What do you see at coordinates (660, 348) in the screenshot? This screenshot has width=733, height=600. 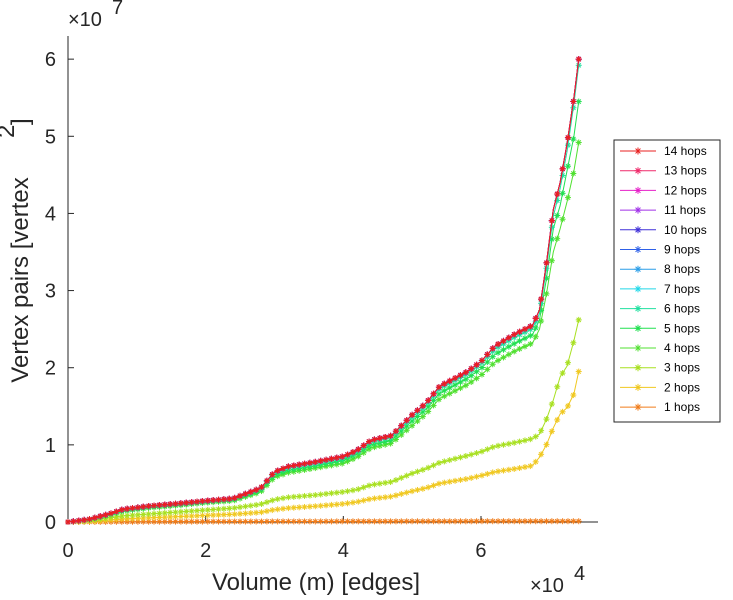 I see `legend-entry: 4 hops` at bounding box center [660, 348].